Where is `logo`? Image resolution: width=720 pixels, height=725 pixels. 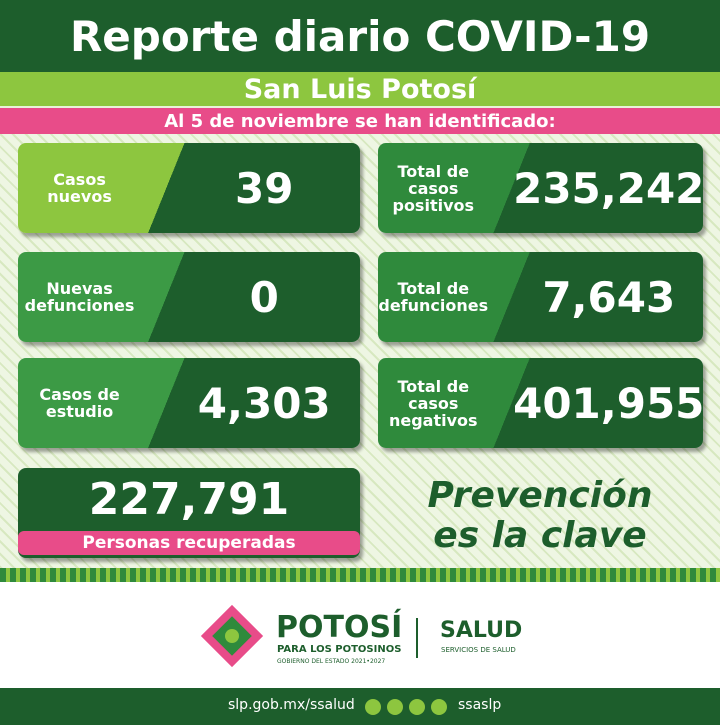 logo is located at coordinates (232, 636).